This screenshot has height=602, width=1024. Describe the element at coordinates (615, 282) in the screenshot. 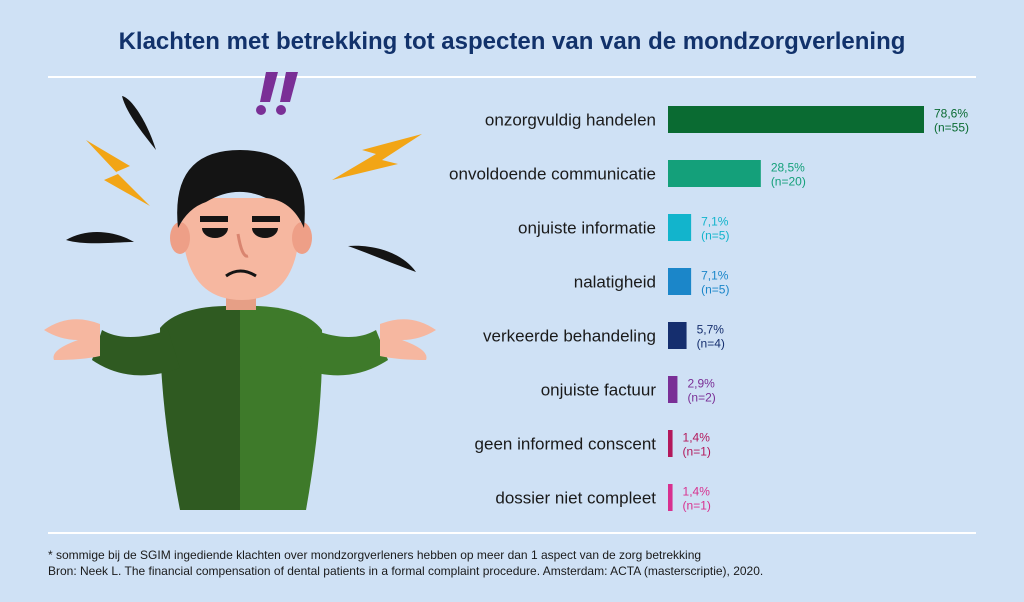

I see `category-label: nalatigheid` at that location.